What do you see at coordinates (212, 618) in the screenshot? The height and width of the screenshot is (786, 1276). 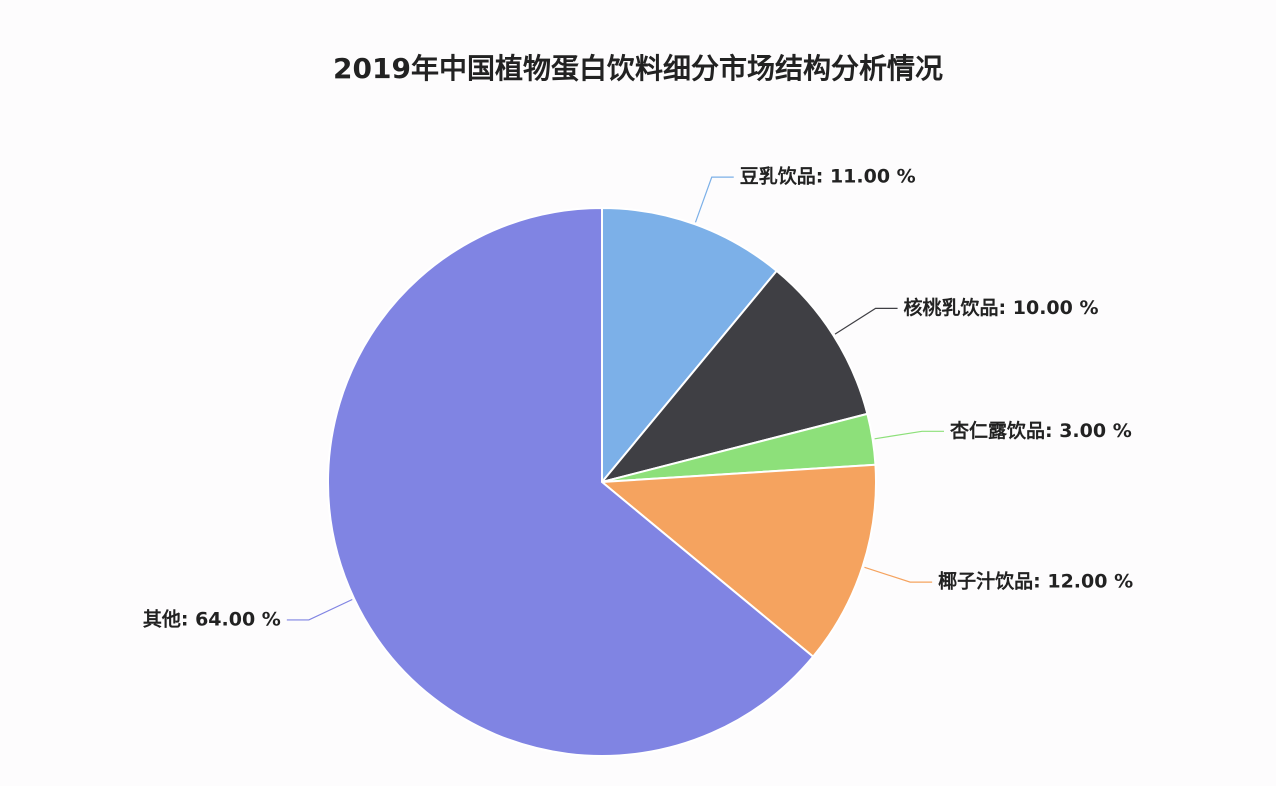 I see `data-label: 其他: 64.00 %` at bounding box center [212, 618].